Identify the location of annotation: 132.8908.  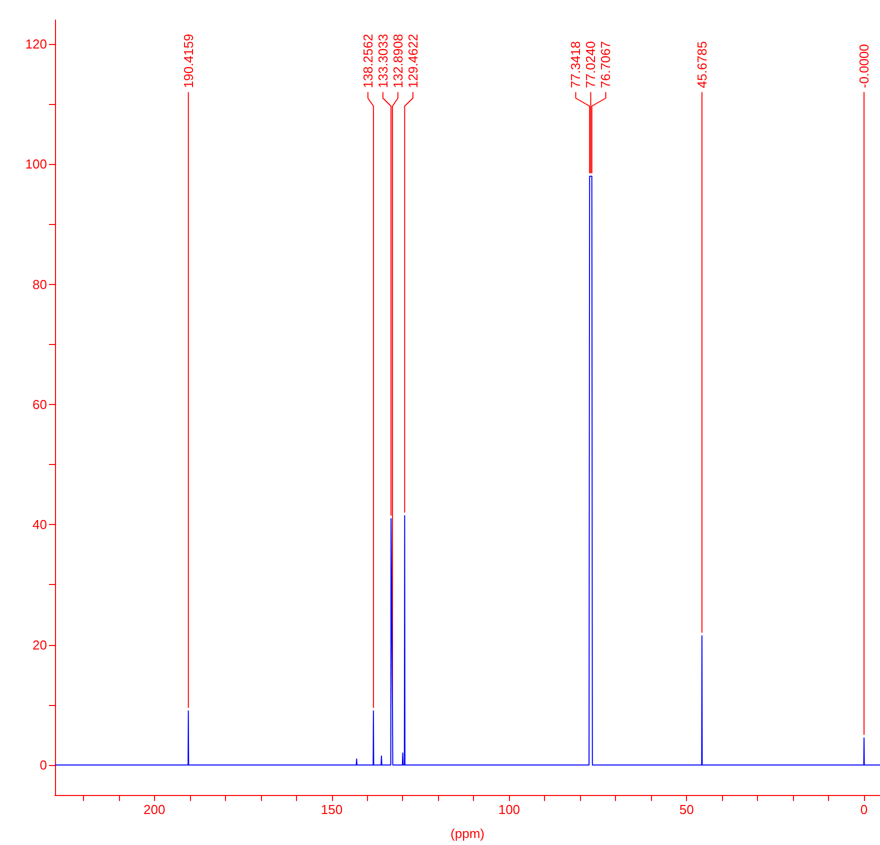
(398, 61).